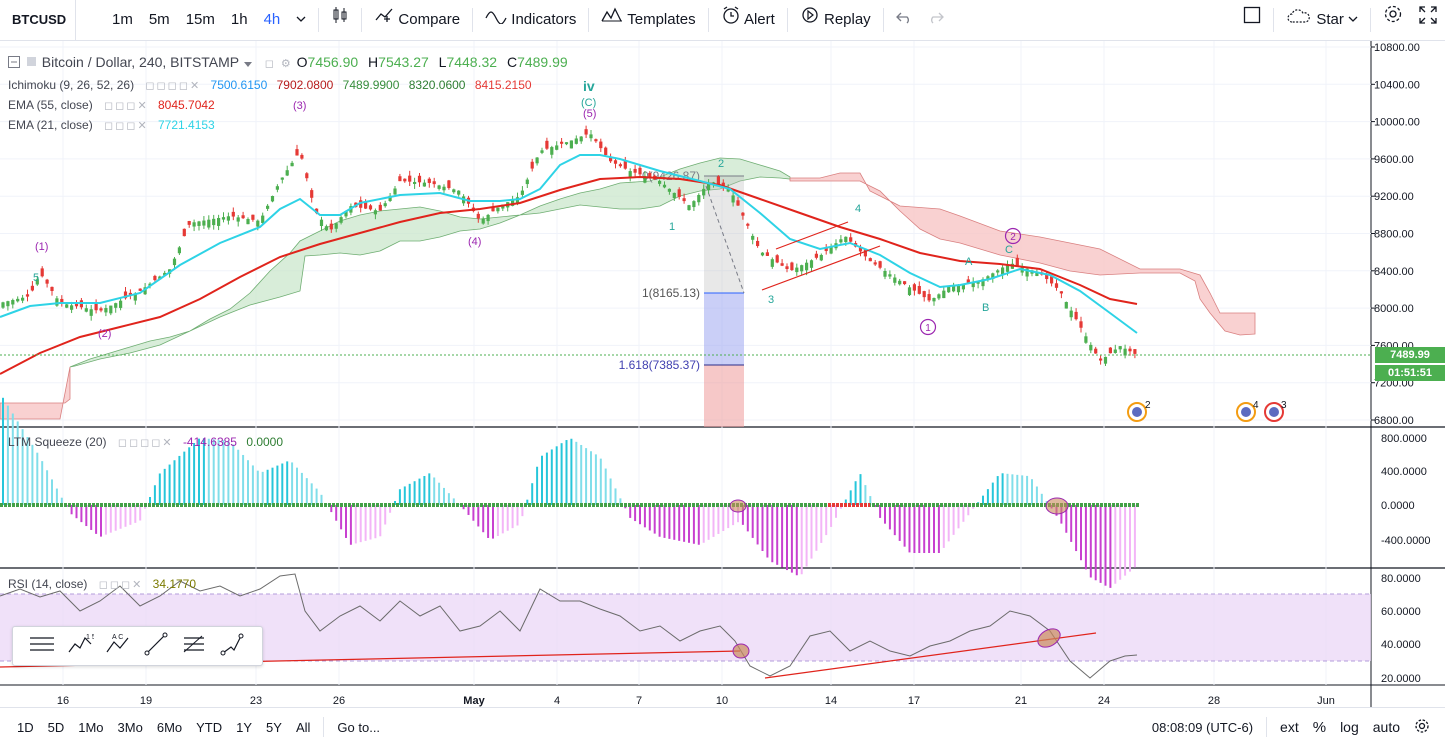 This screenshot has width=1445, height=746. I want to click on fib-zone-grey, so click(724, 234).